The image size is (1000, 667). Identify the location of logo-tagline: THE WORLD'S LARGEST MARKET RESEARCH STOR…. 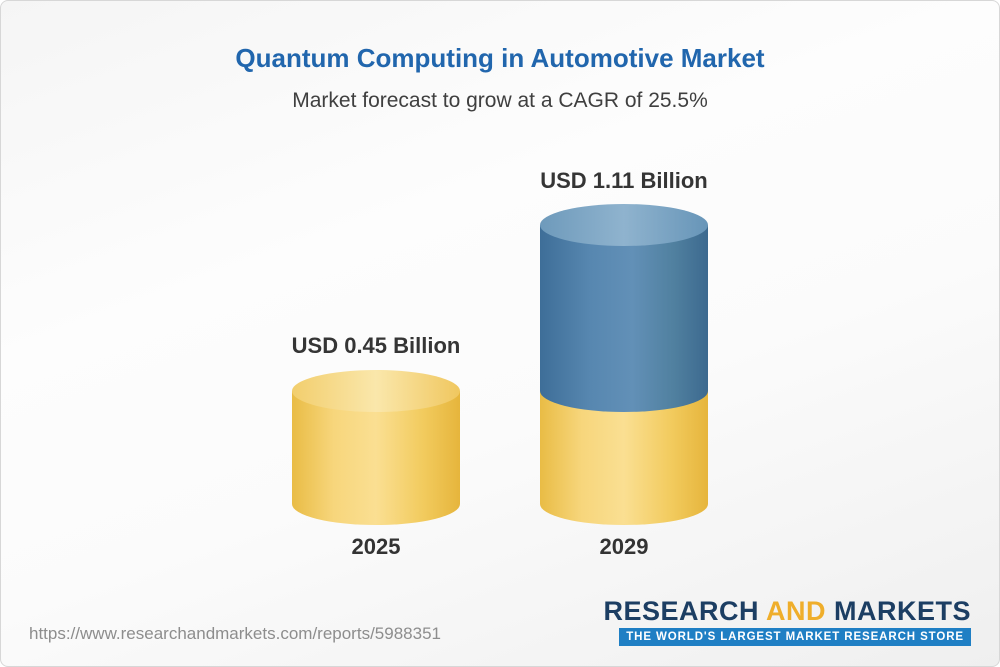
(795, 637).